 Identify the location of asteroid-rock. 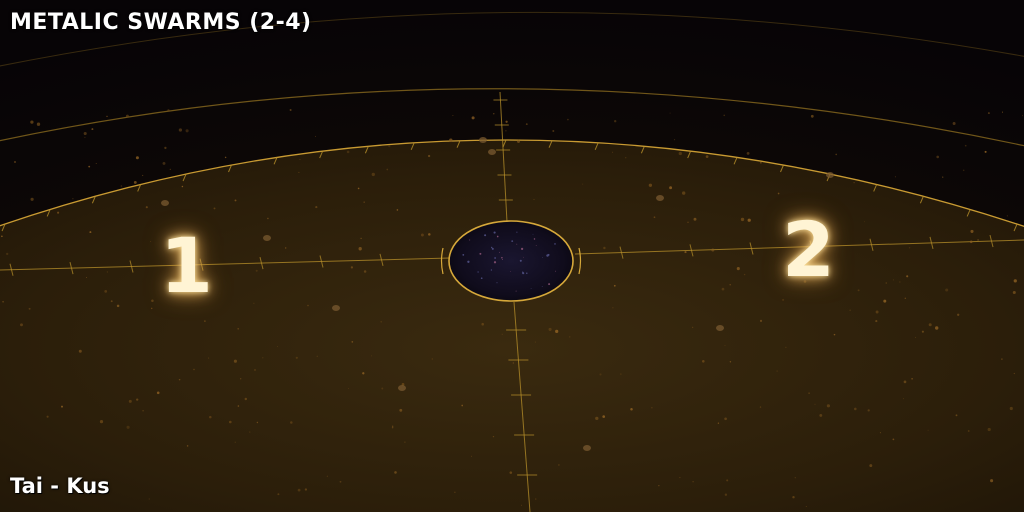
(587, 448).